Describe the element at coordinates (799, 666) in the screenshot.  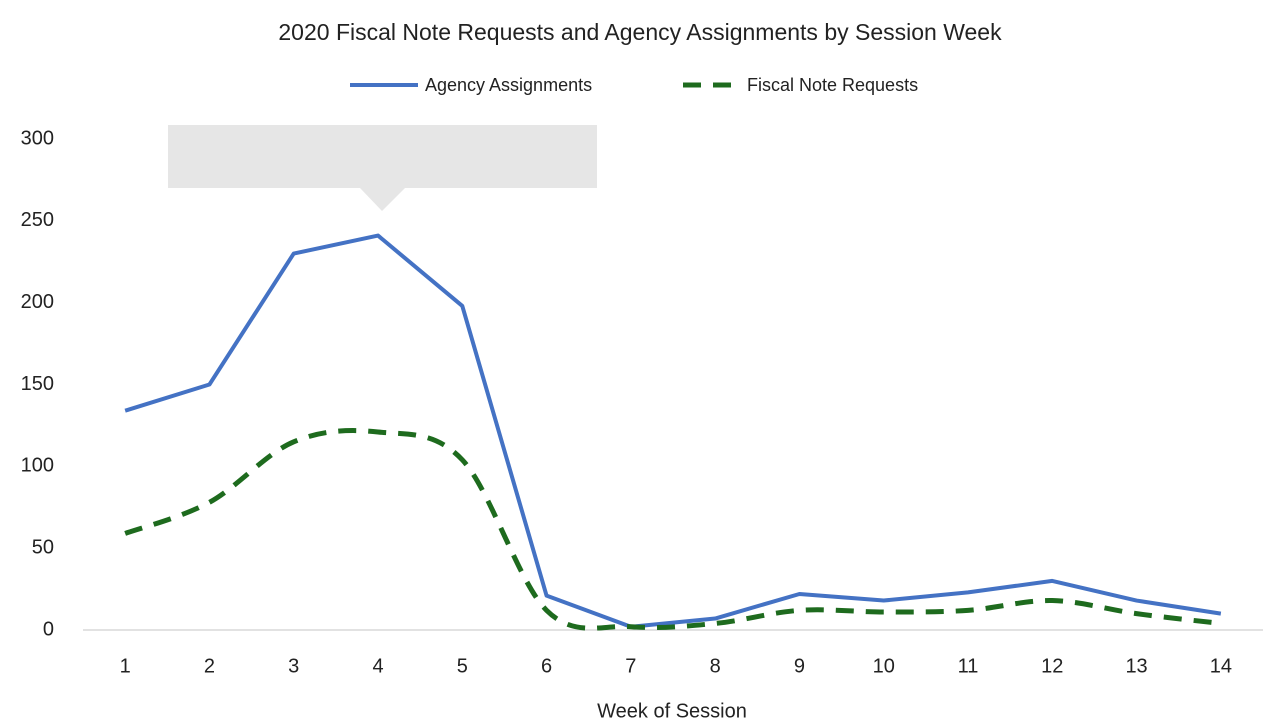
I see `x-tick-label: 9` at that location.